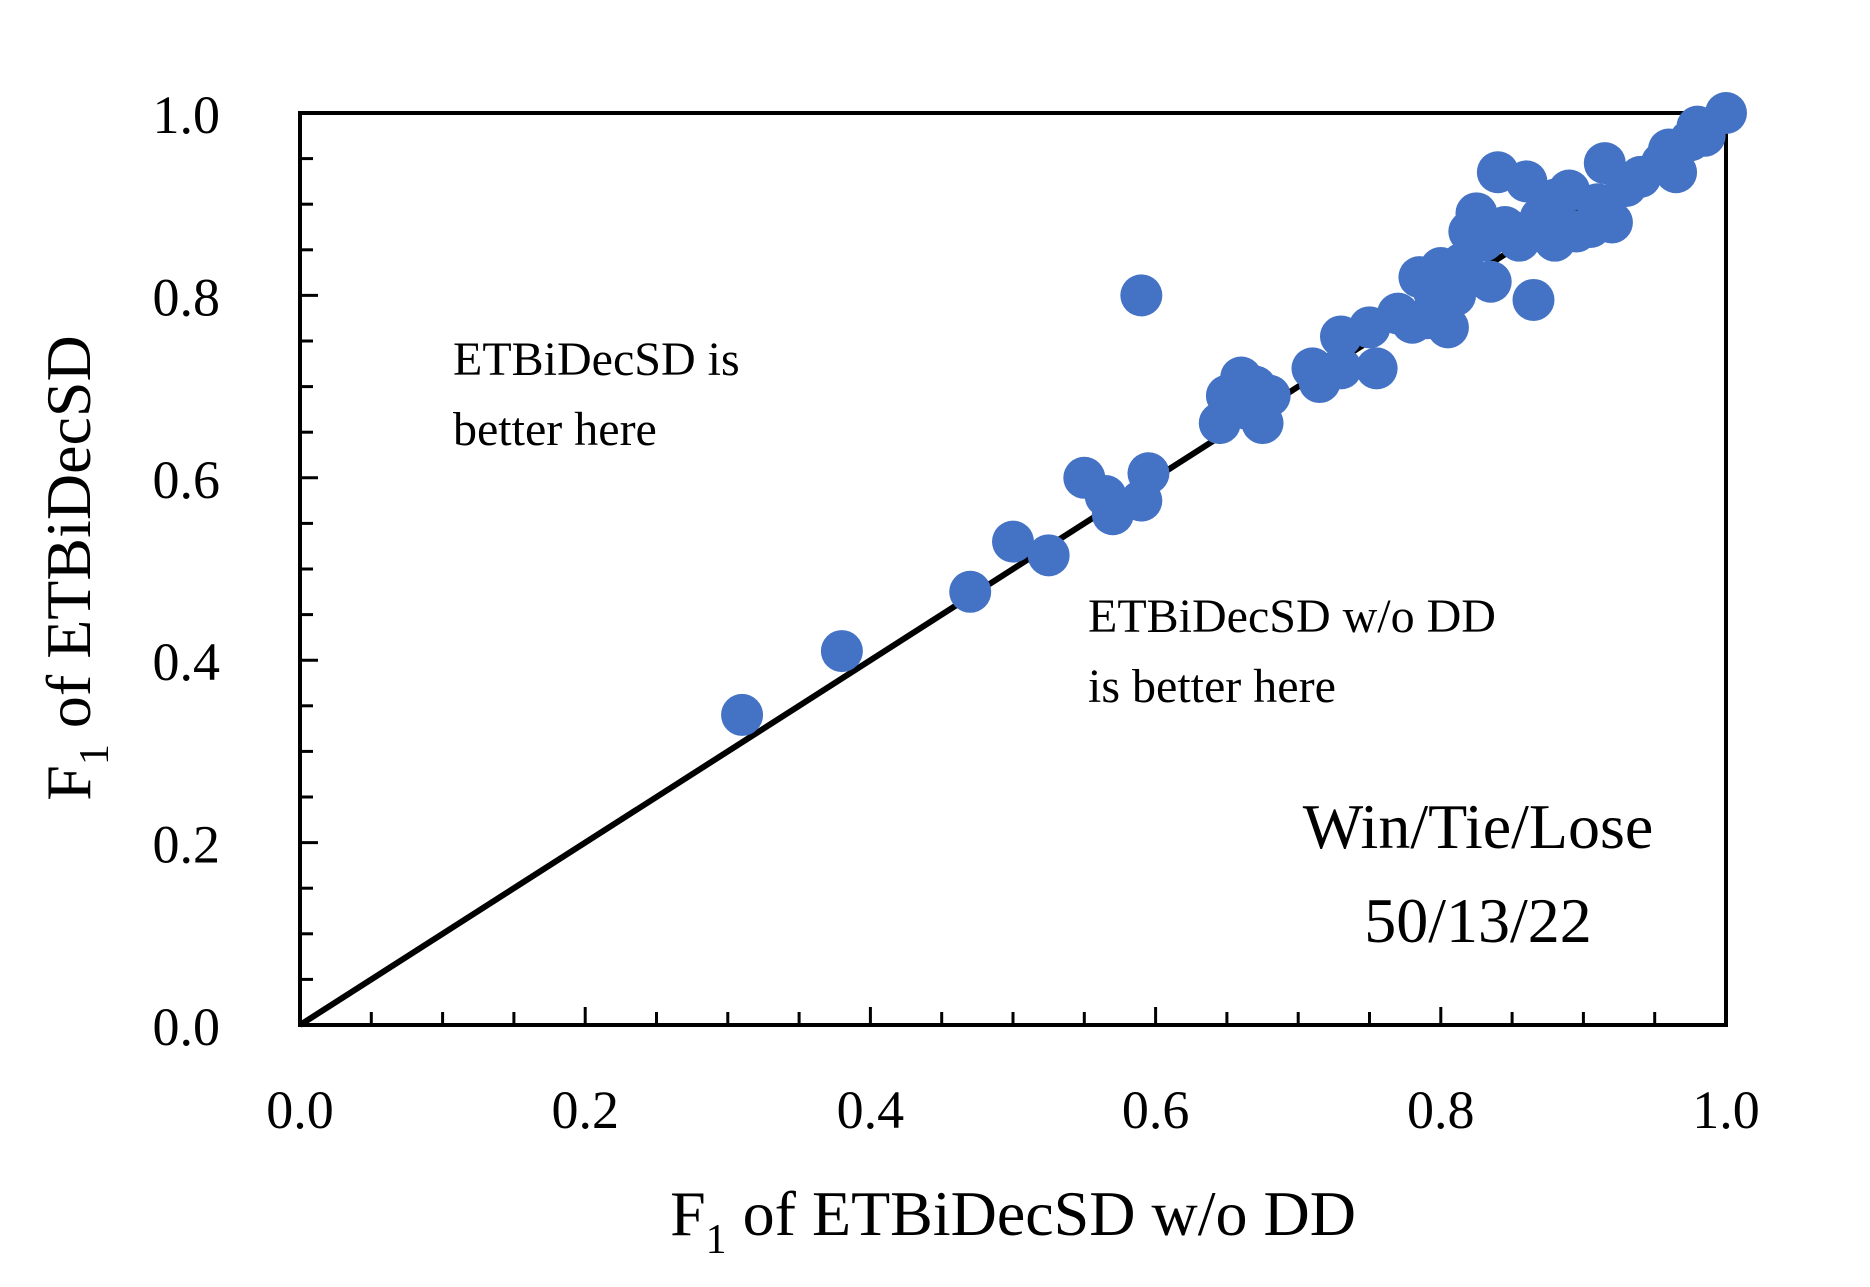 This screenshot has width=1870, height=1287. What do you see at coordinates (187, 845) in the screenshot?
I see `y-tick-label: 0.2` at bounding box center [187, 845].